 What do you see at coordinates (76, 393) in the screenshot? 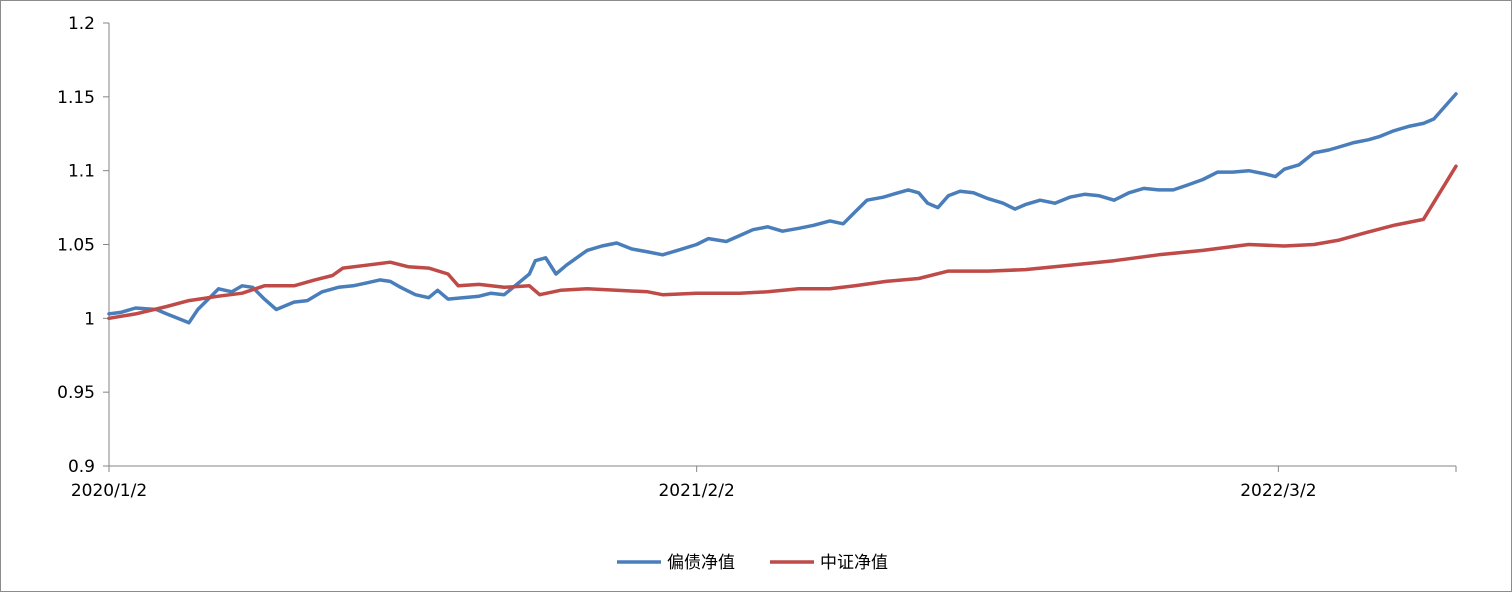
I see `y-tick-label: 0.95` at bounding box center [76, 393].